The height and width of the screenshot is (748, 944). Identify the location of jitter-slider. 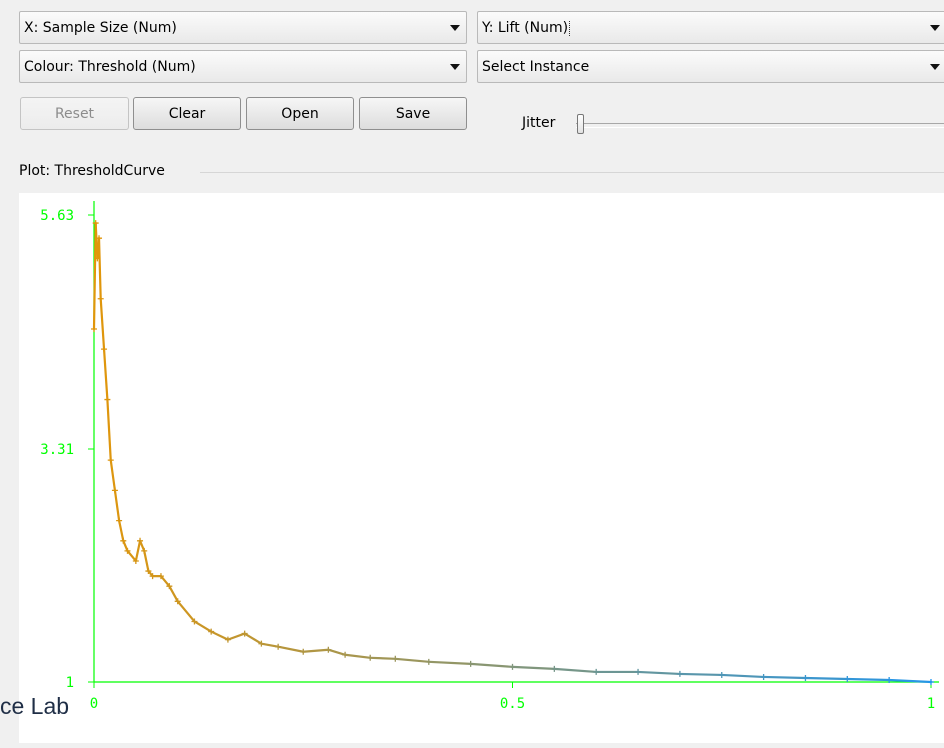
(760, 125).